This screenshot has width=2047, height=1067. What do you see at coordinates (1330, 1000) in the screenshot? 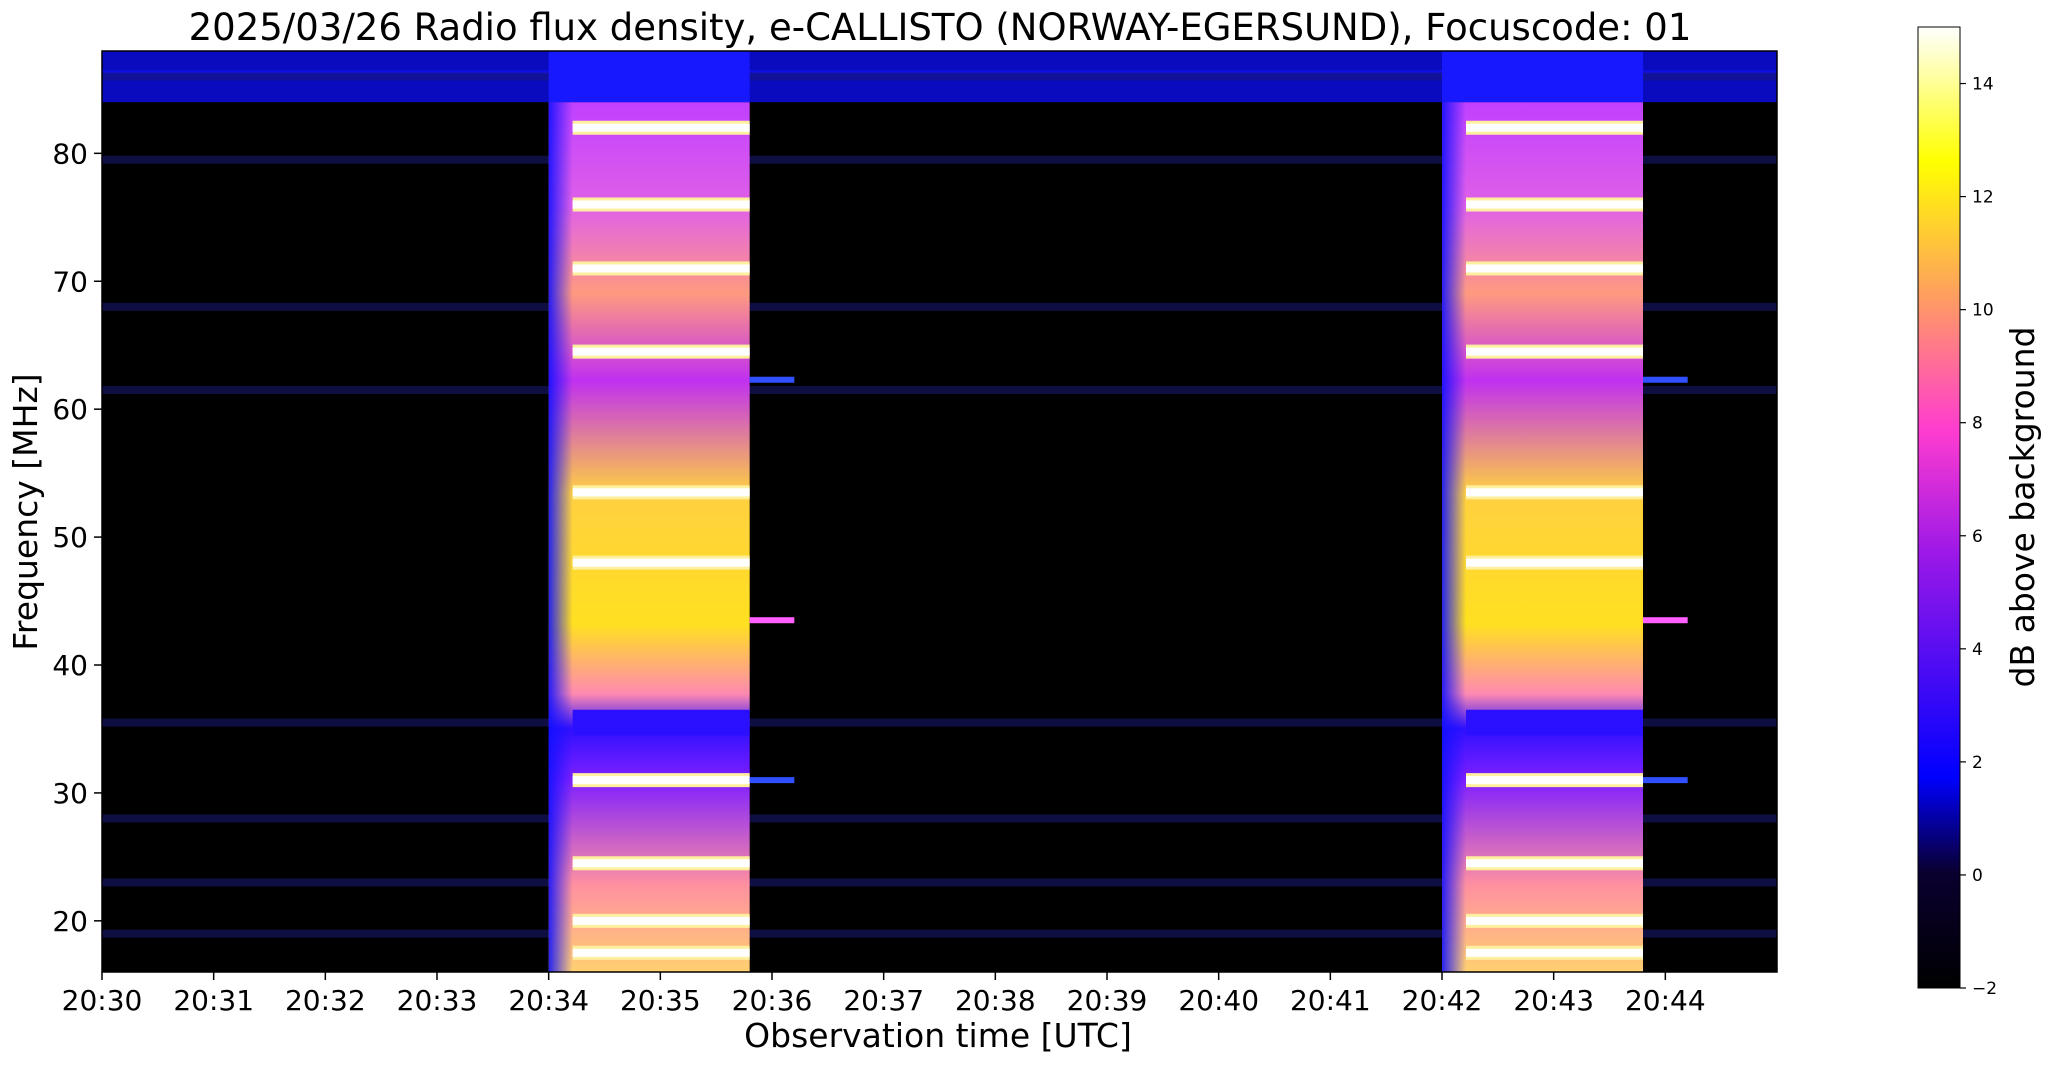
I see `x-tick-label: 20:41` at bounding box center [1330, 1000].